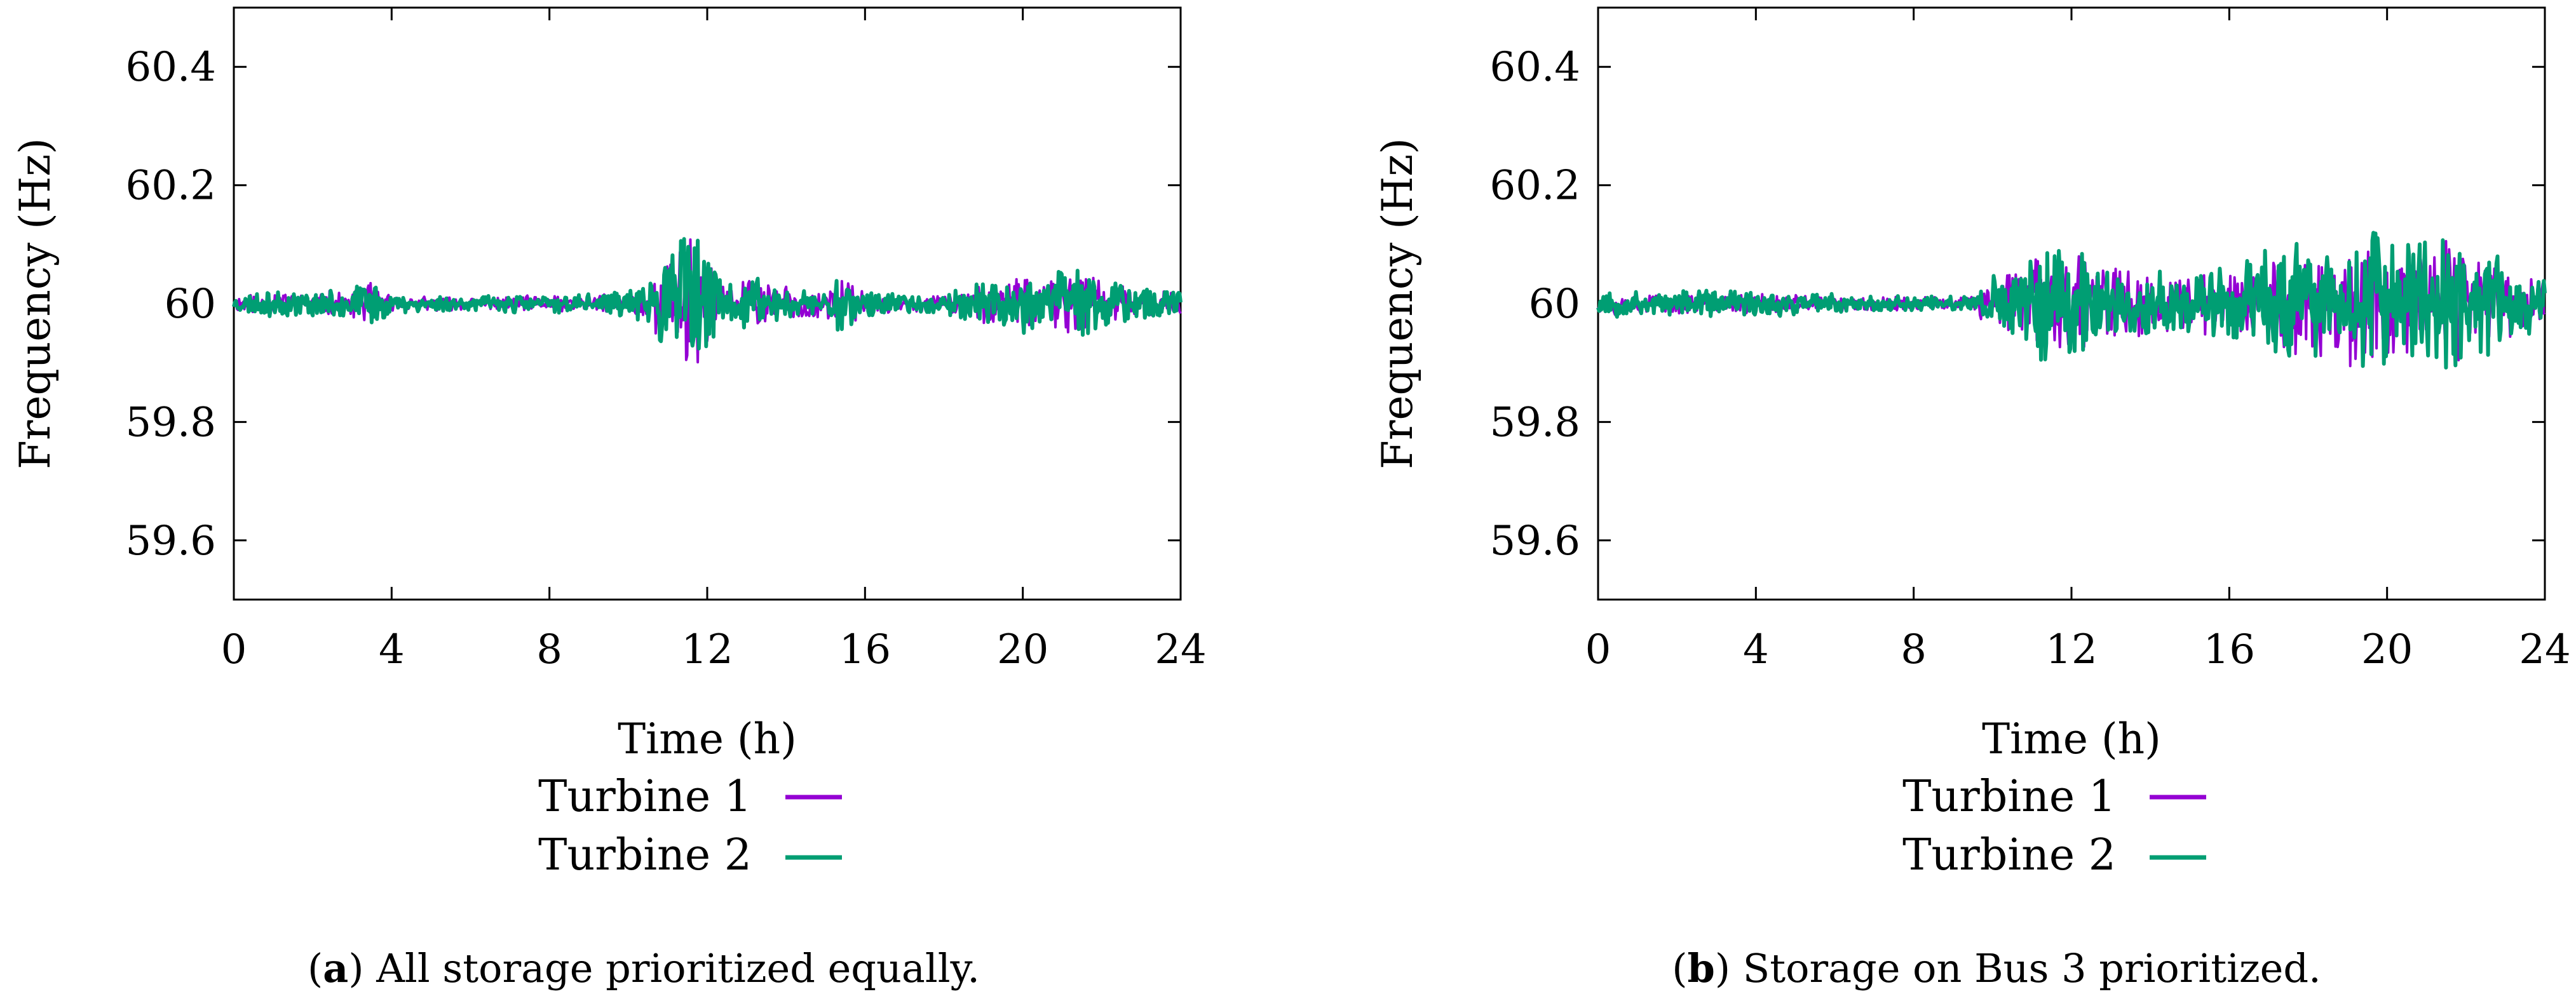 The height and width of the screenshot is (1001, 2576). I want to click on caption-text: Storage on Bus 3 prioritized., so click(2032, 968).